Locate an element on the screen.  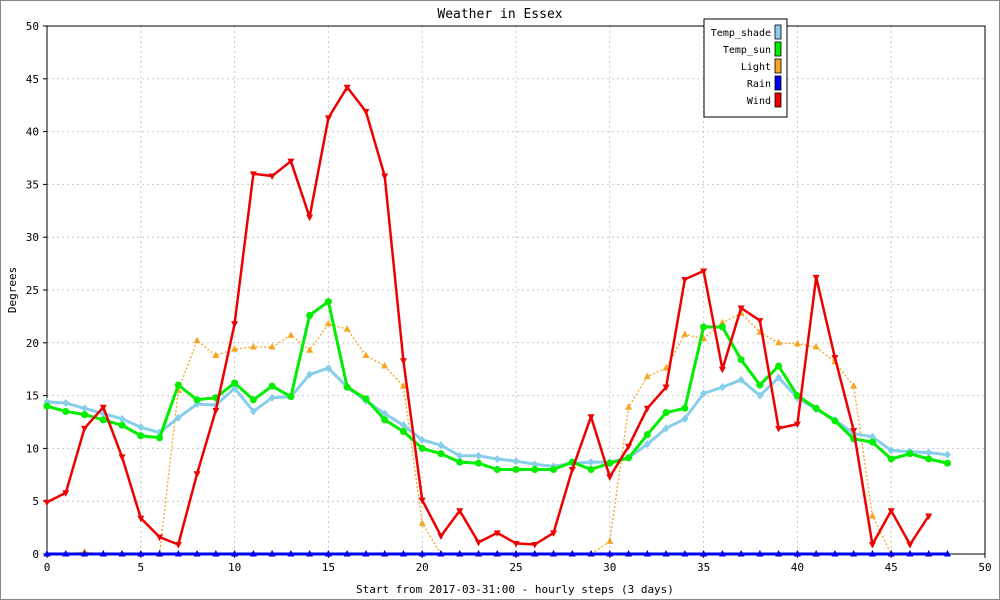
y-tick-label: 30 is located at coordinates (32, 237).